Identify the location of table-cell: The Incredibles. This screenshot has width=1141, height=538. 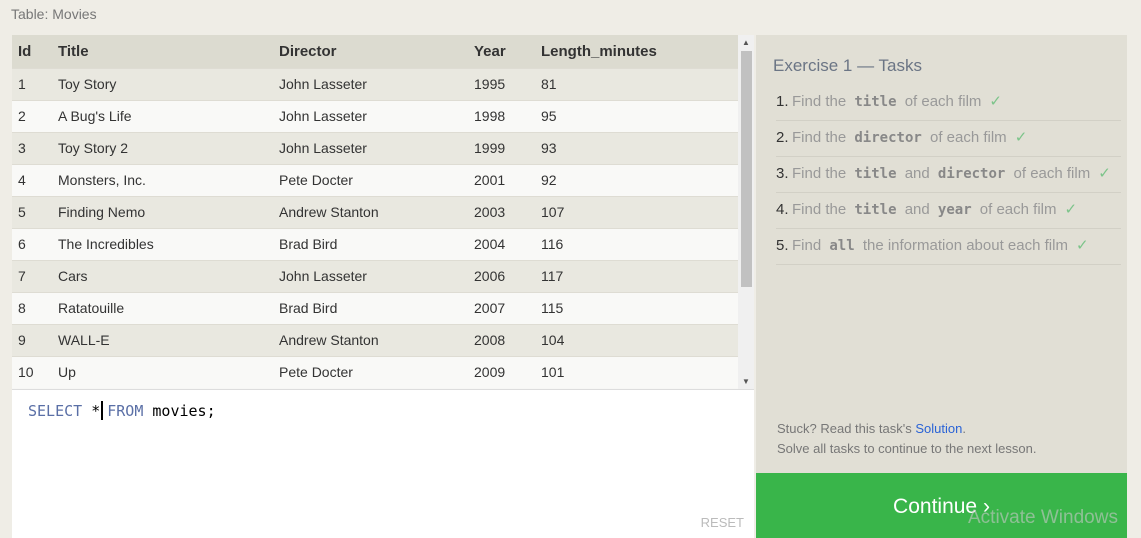
(168, 243).